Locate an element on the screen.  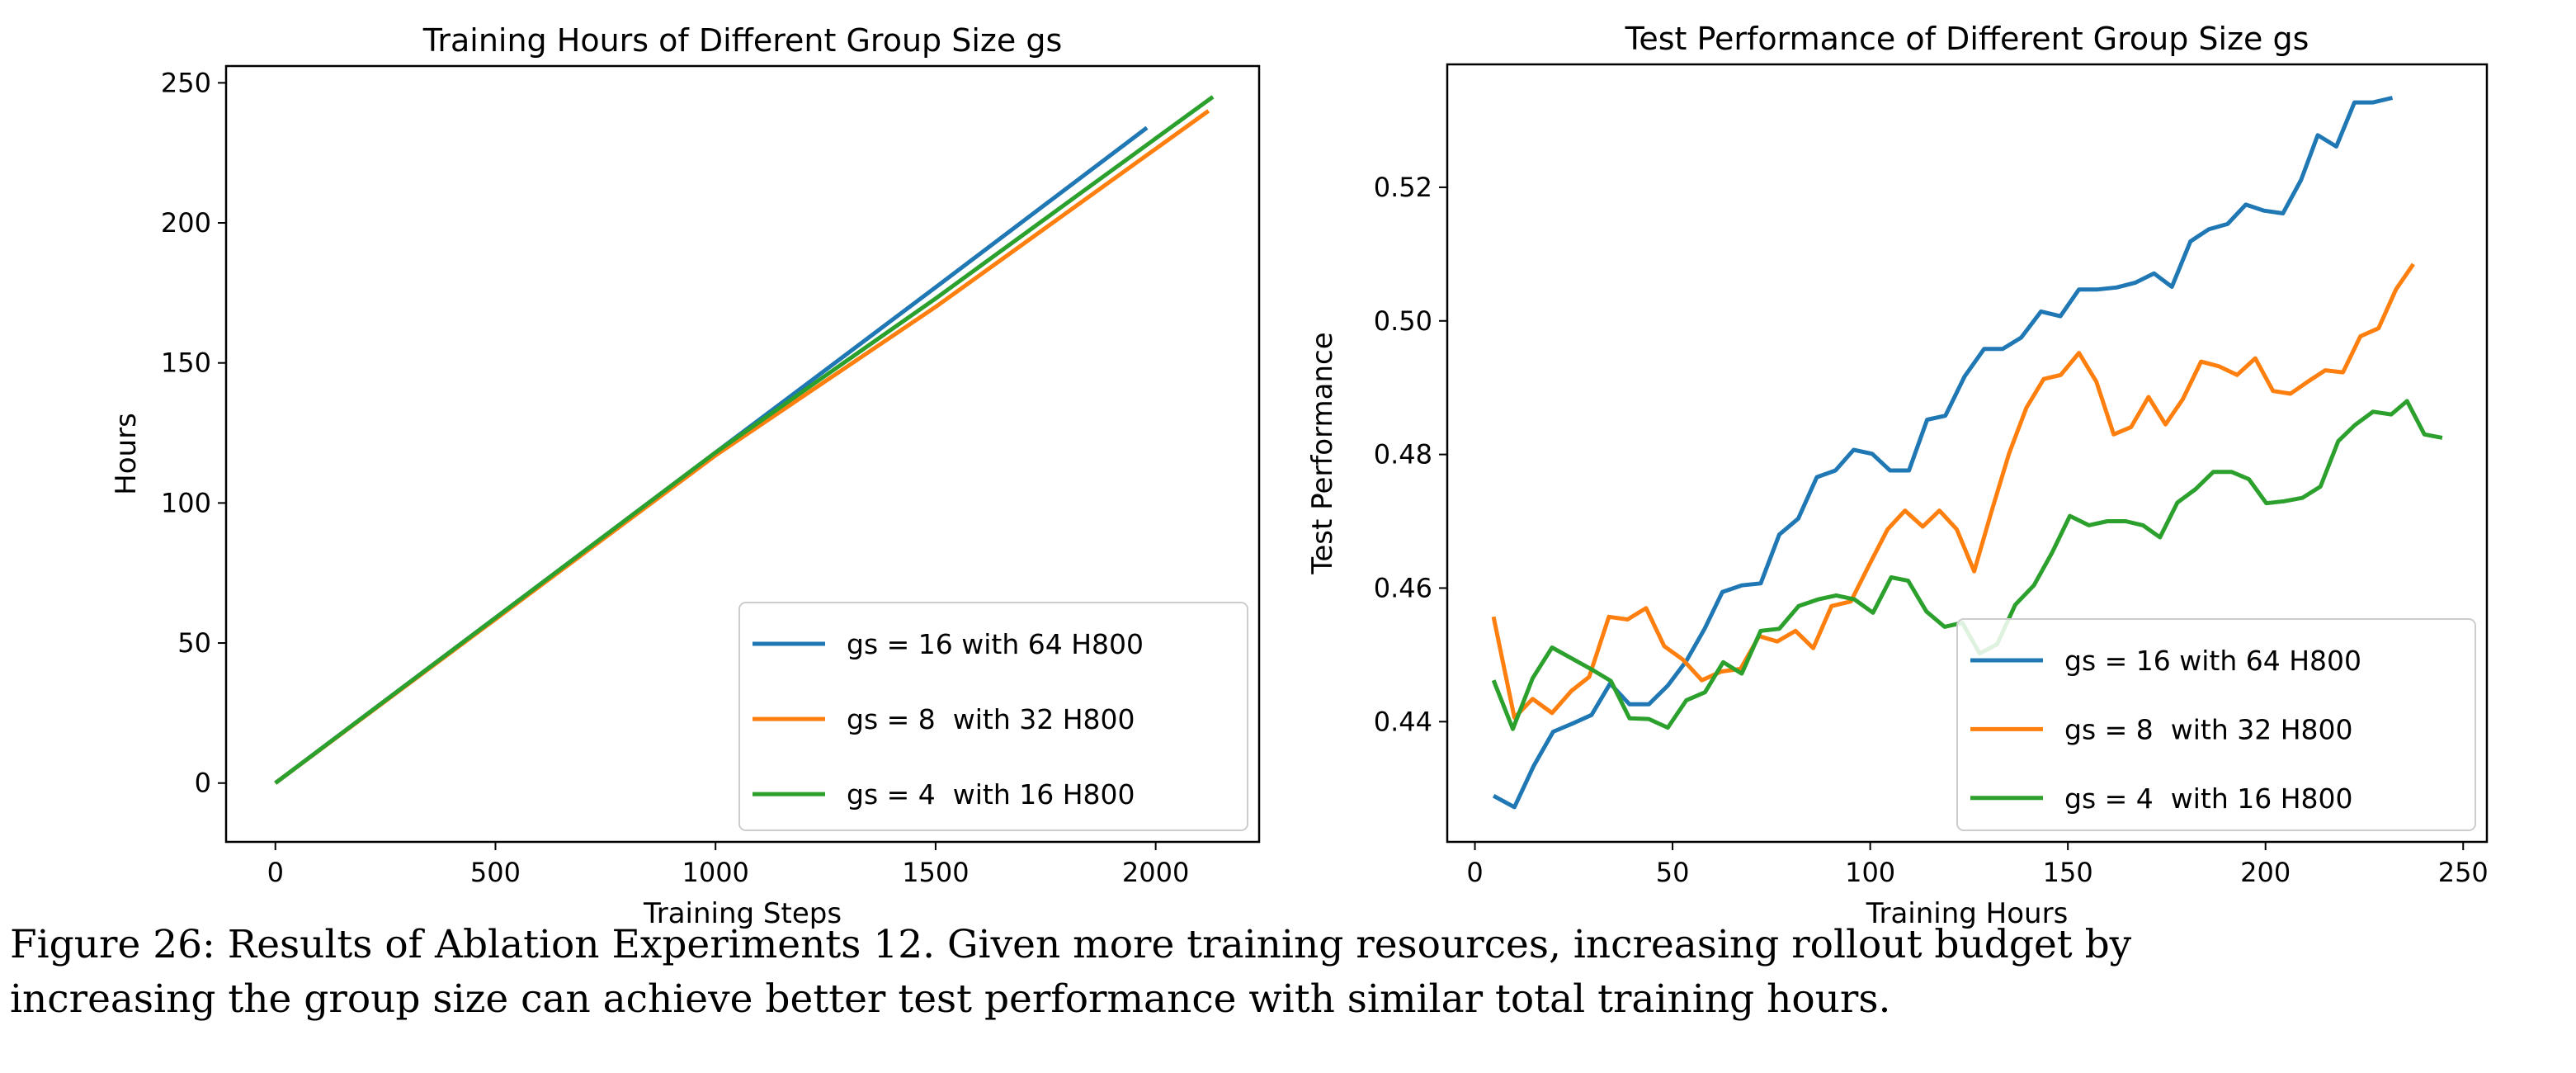
y-tick-label: 0 is located at coordinates (203, 783).